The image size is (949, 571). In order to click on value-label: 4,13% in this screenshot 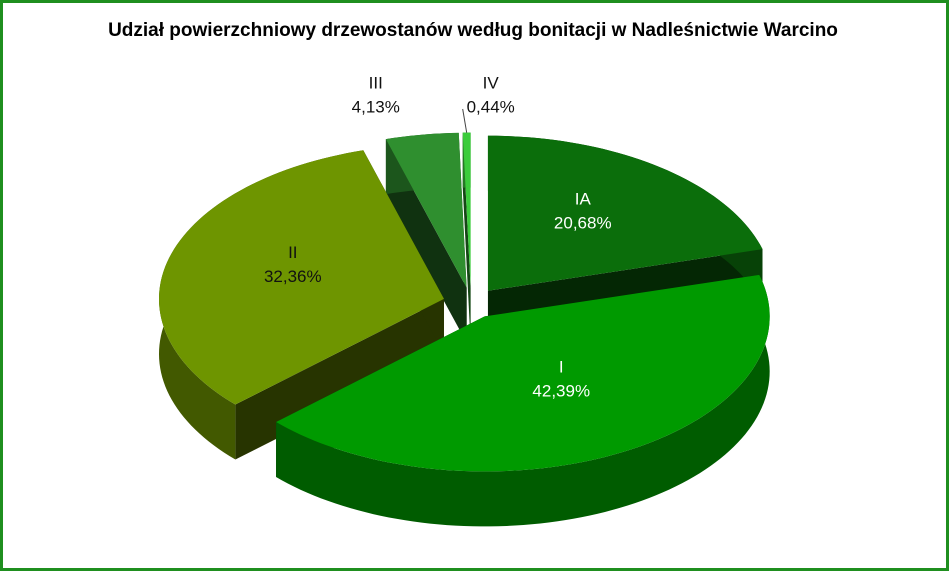, I will do `click(376, 106)`.